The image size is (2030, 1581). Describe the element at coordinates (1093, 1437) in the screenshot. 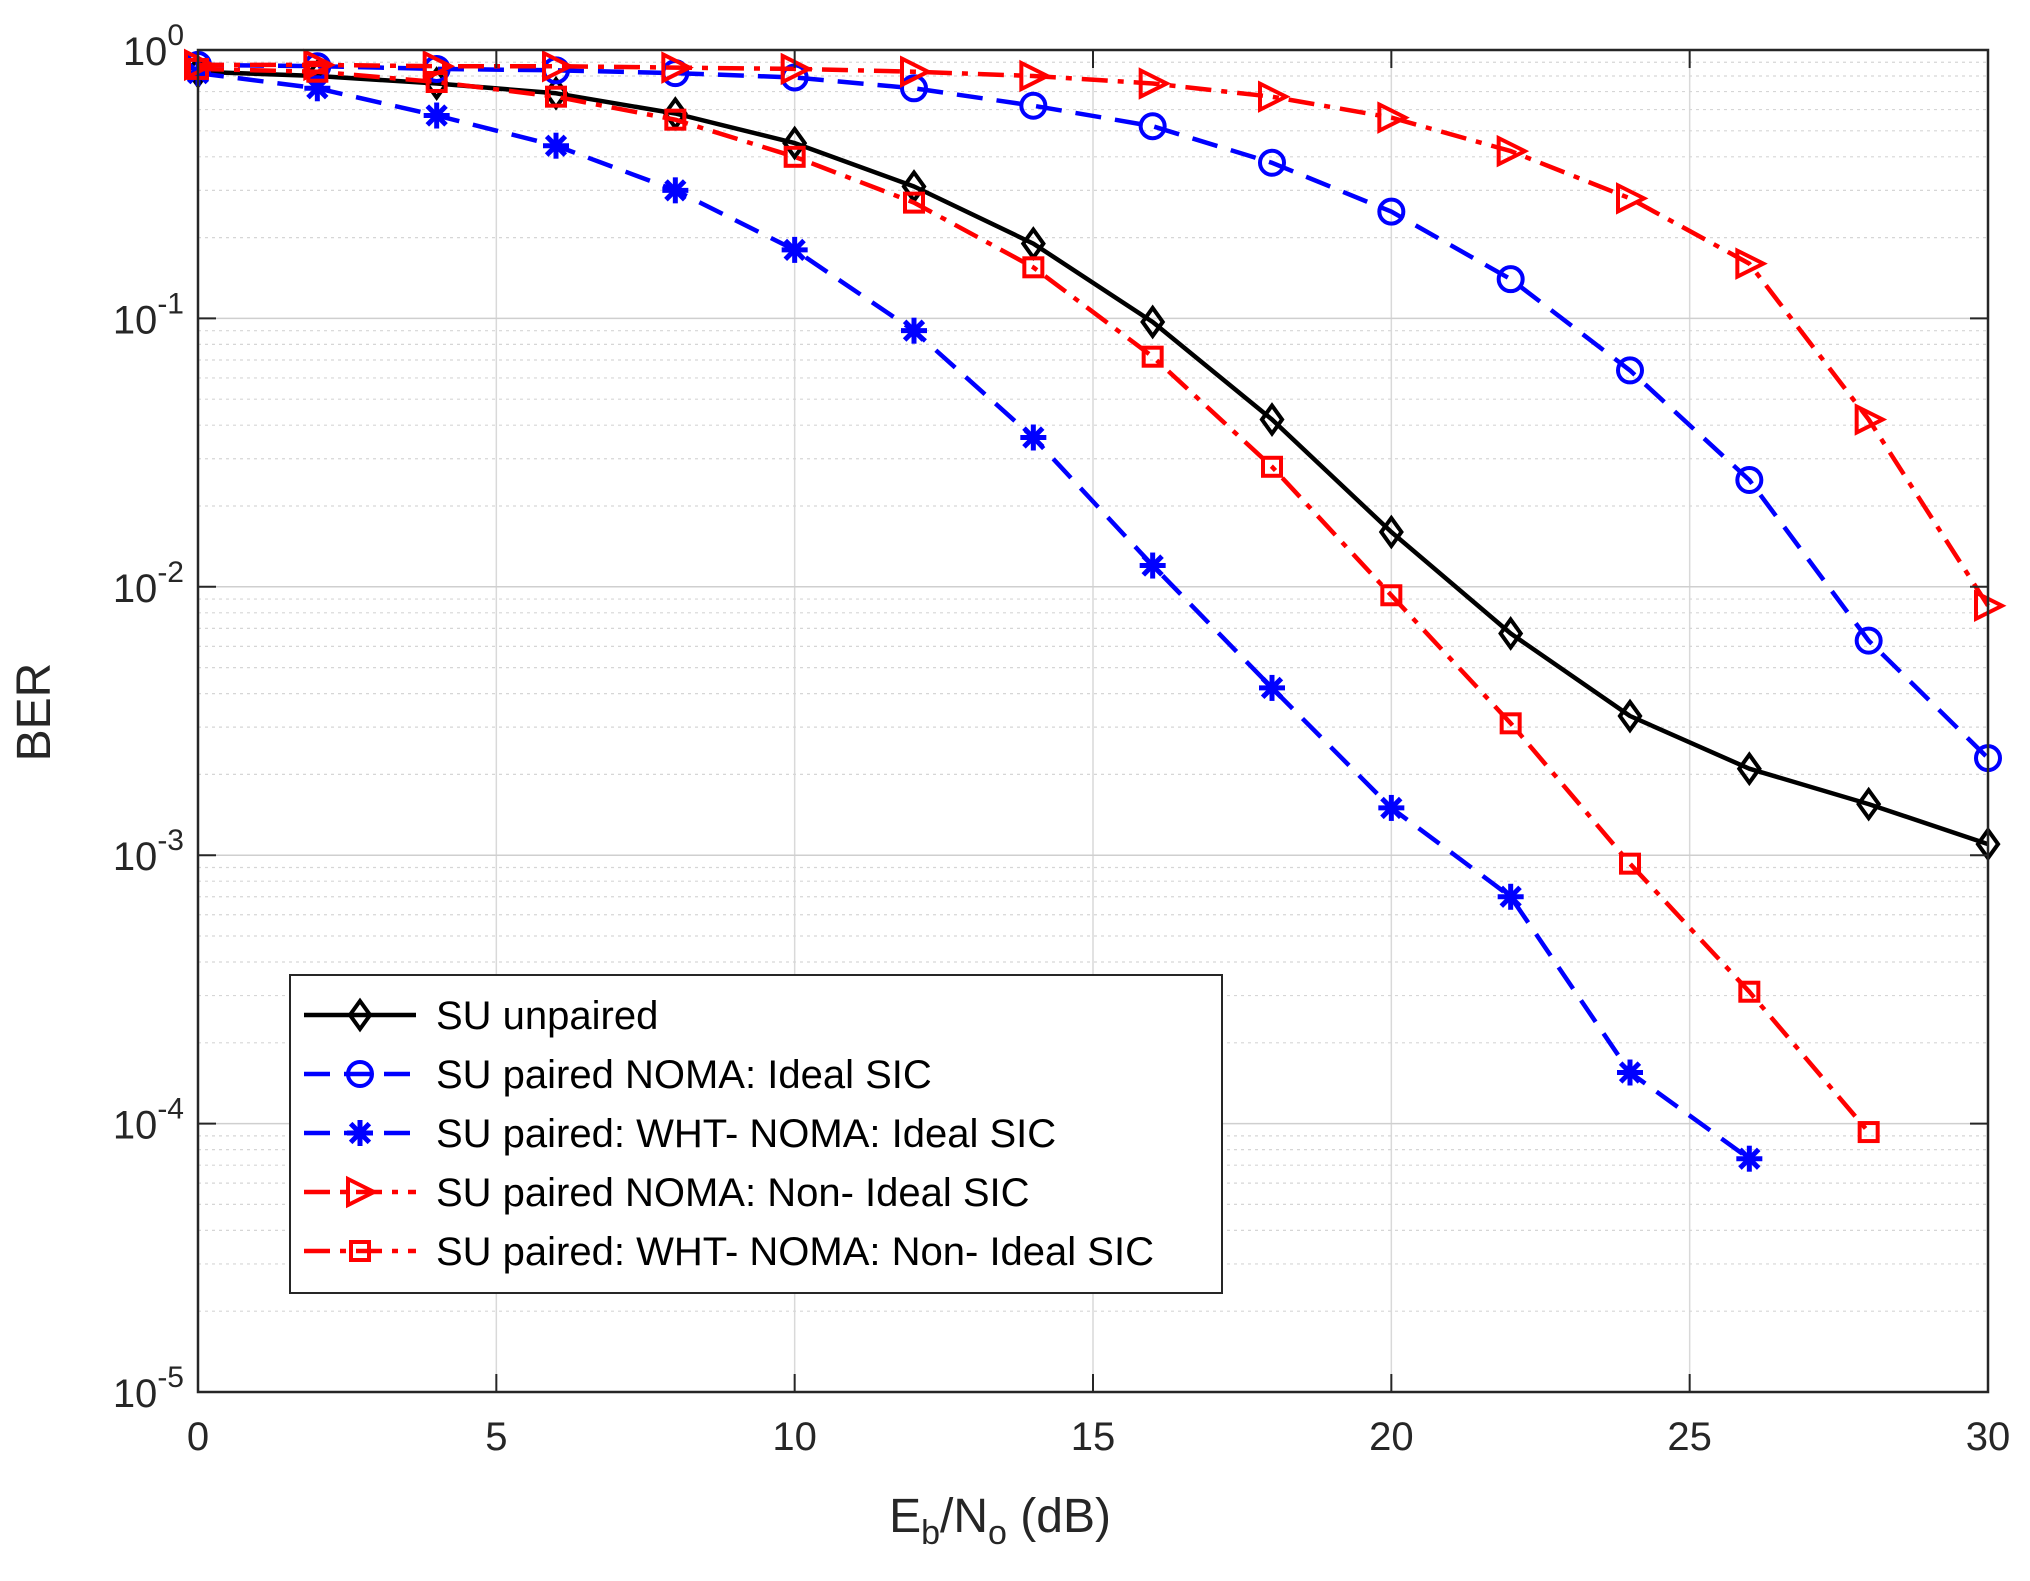

I see `x-tick-label: 15` at that location.